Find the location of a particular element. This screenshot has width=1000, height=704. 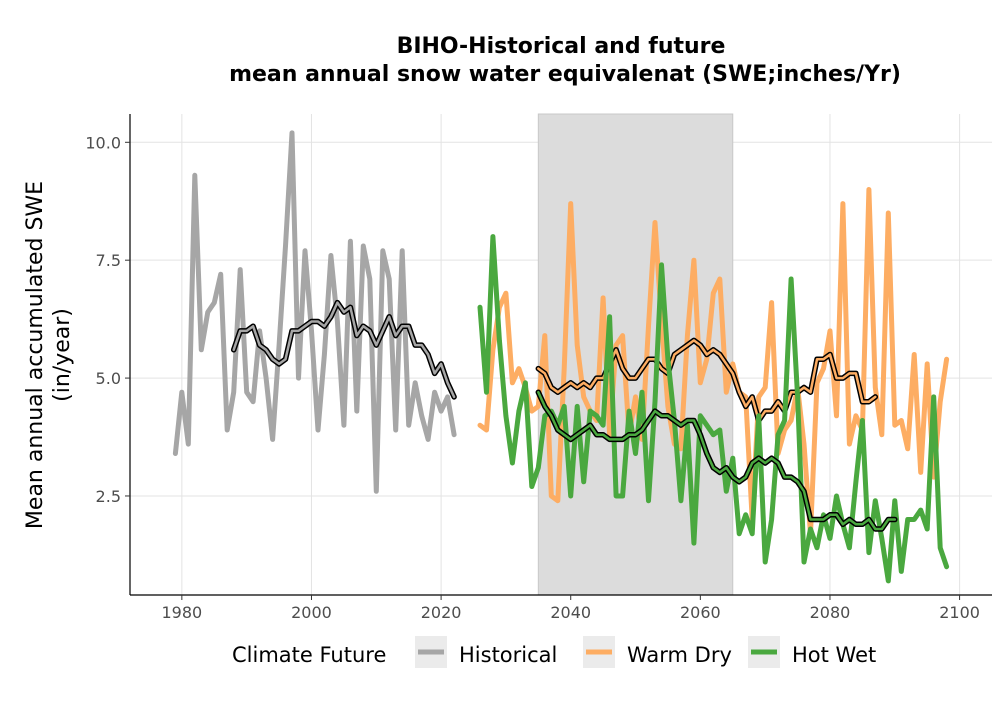

series-warm-dry-moving-average is located at coordinates (707, 380).